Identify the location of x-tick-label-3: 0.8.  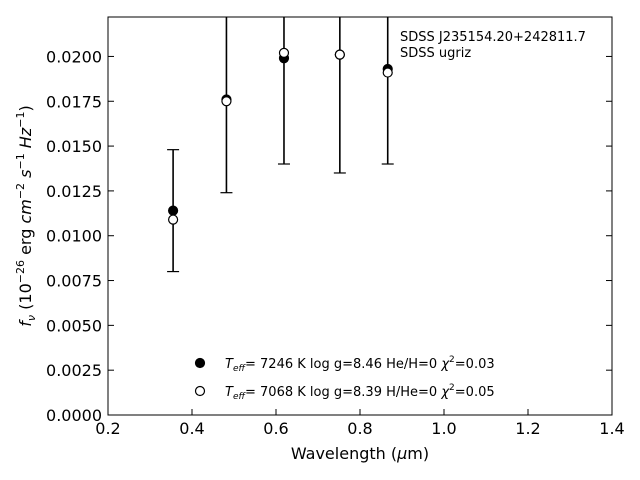
(359, 428).